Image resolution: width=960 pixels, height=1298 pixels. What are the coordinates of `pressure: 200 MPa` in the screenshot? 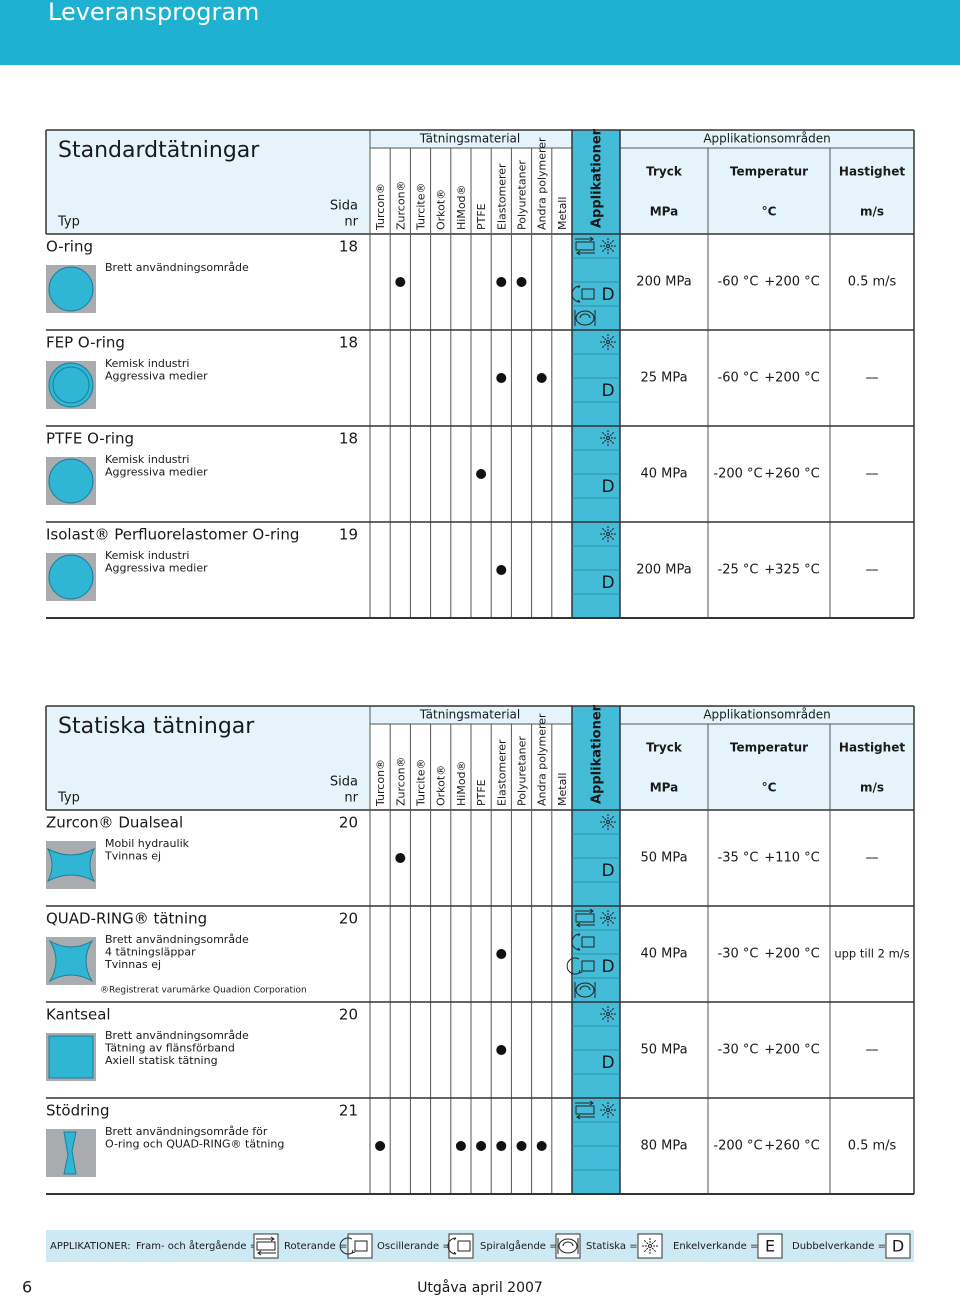 It's located at (663, 282).